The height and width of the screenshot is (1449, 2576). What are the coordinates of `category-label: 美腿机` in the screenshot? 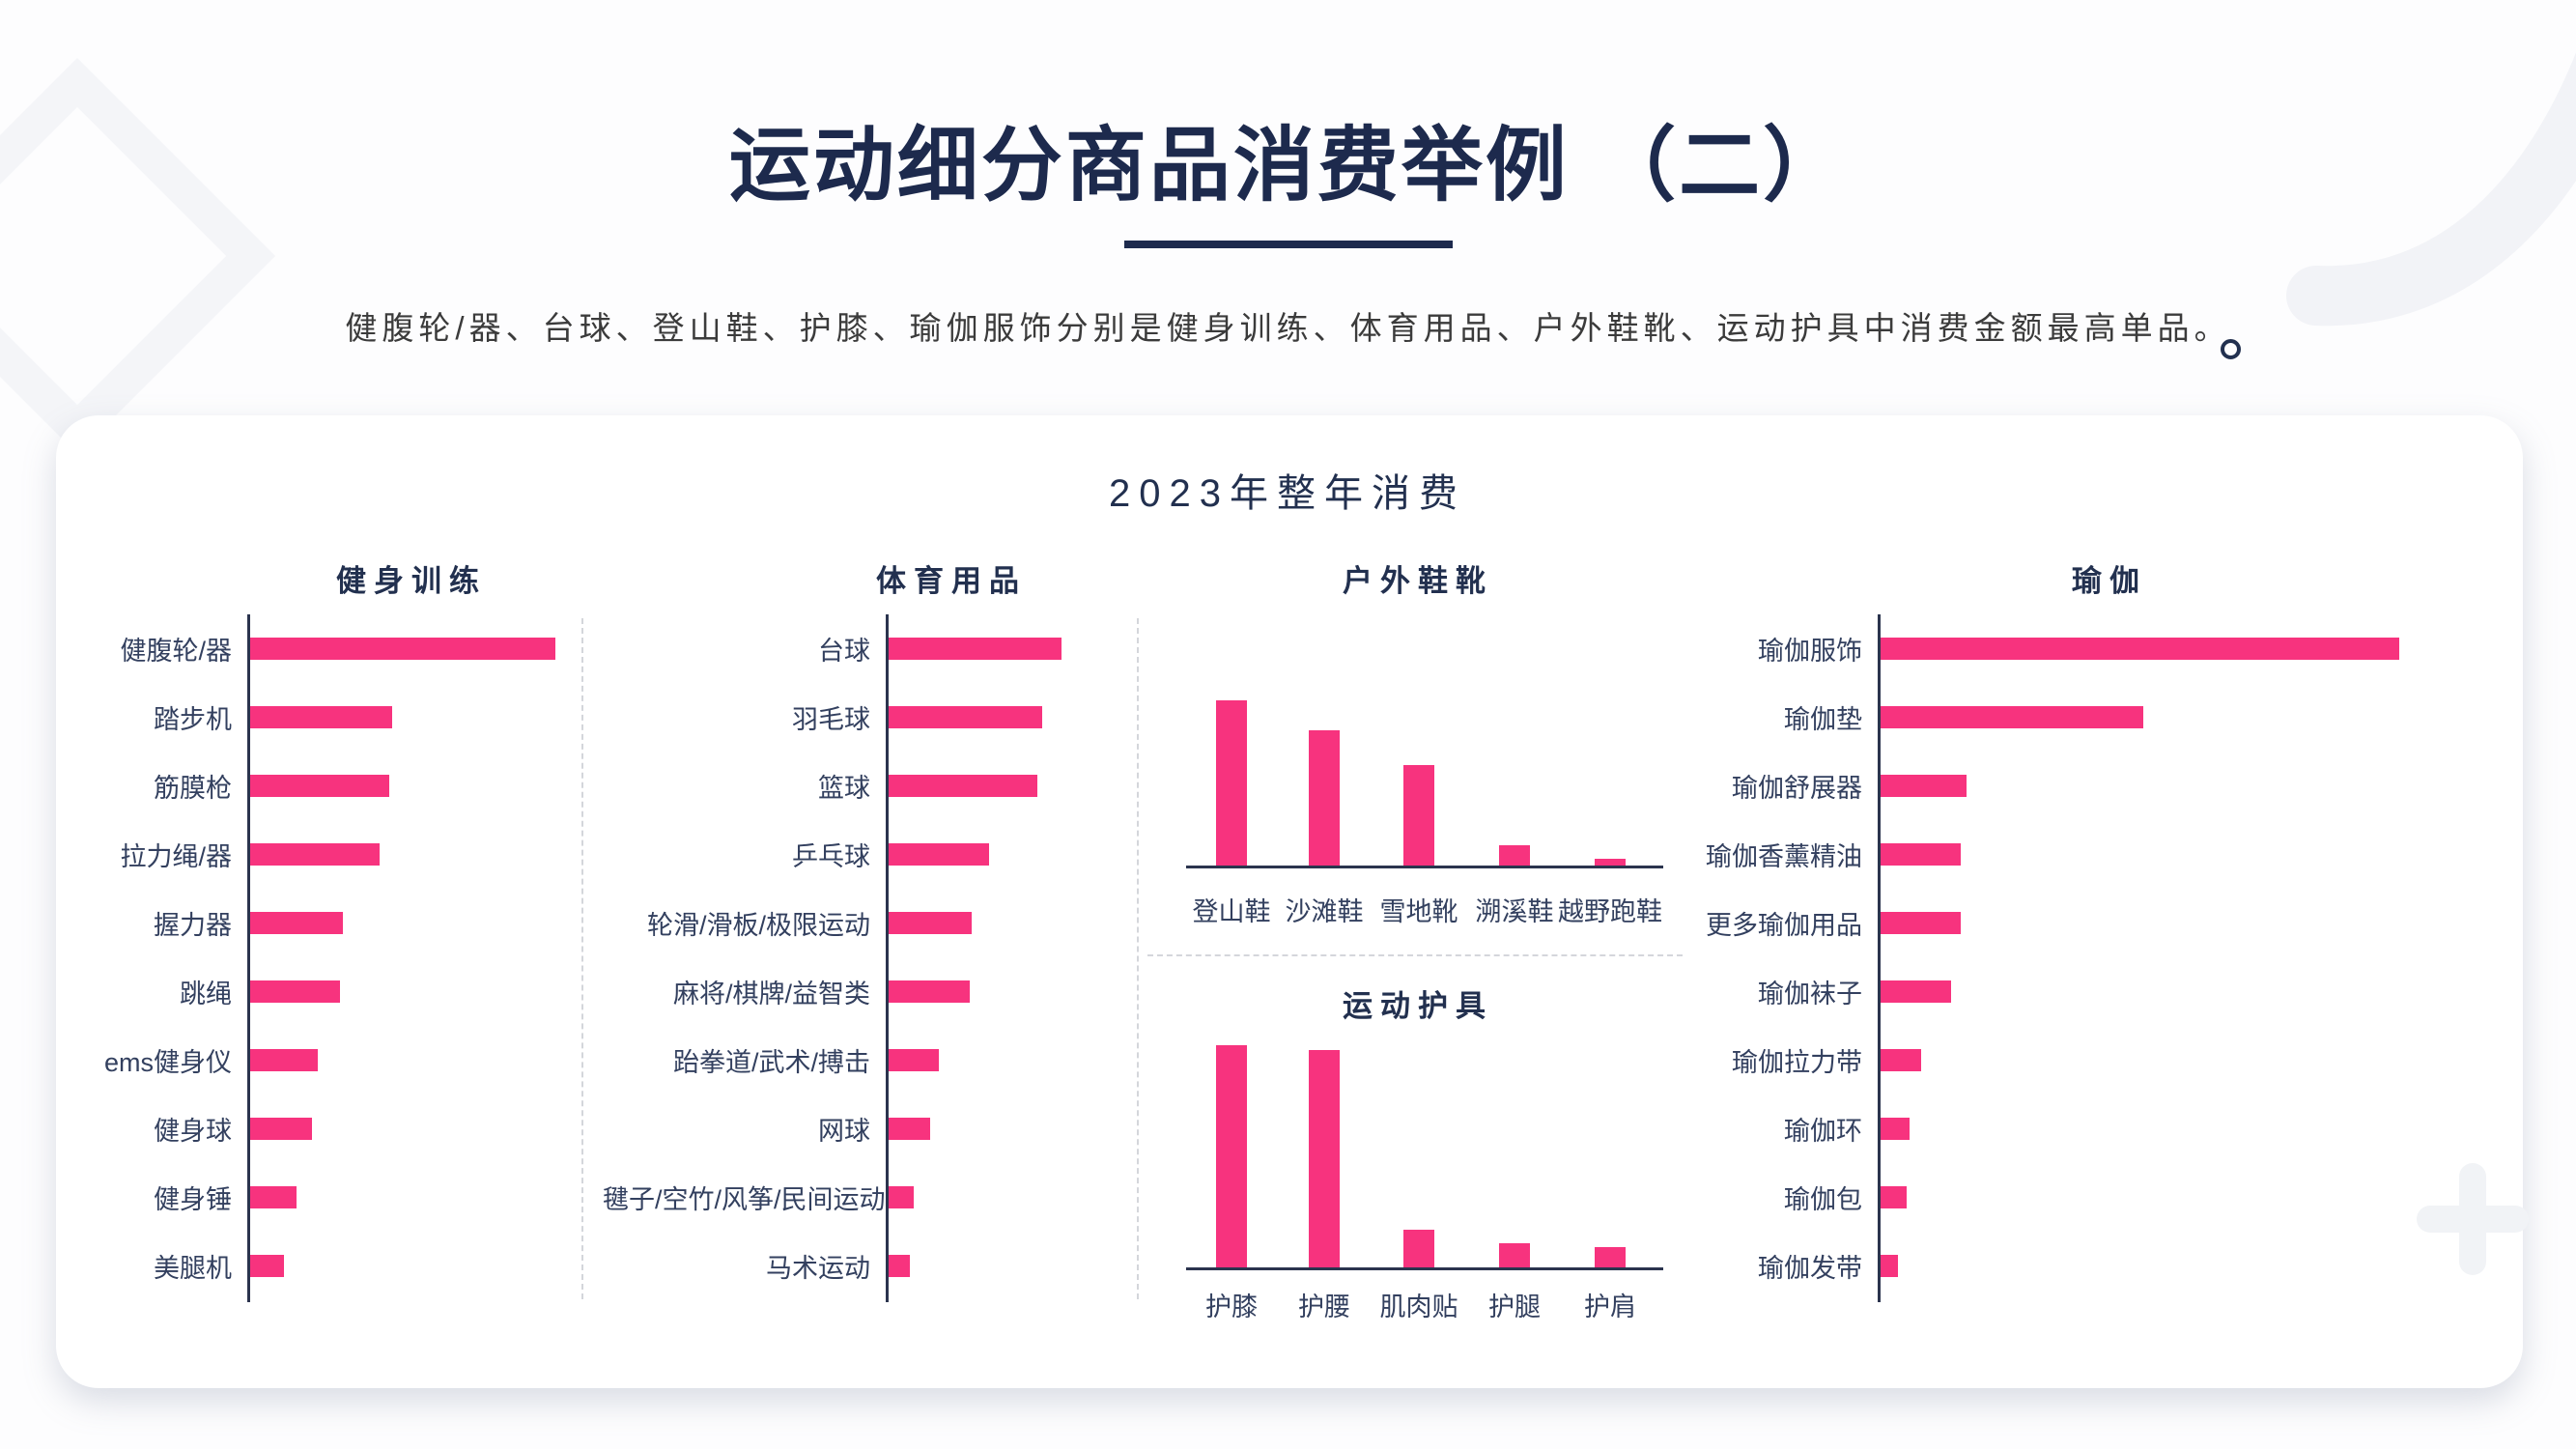 It's located at (193, 1268).